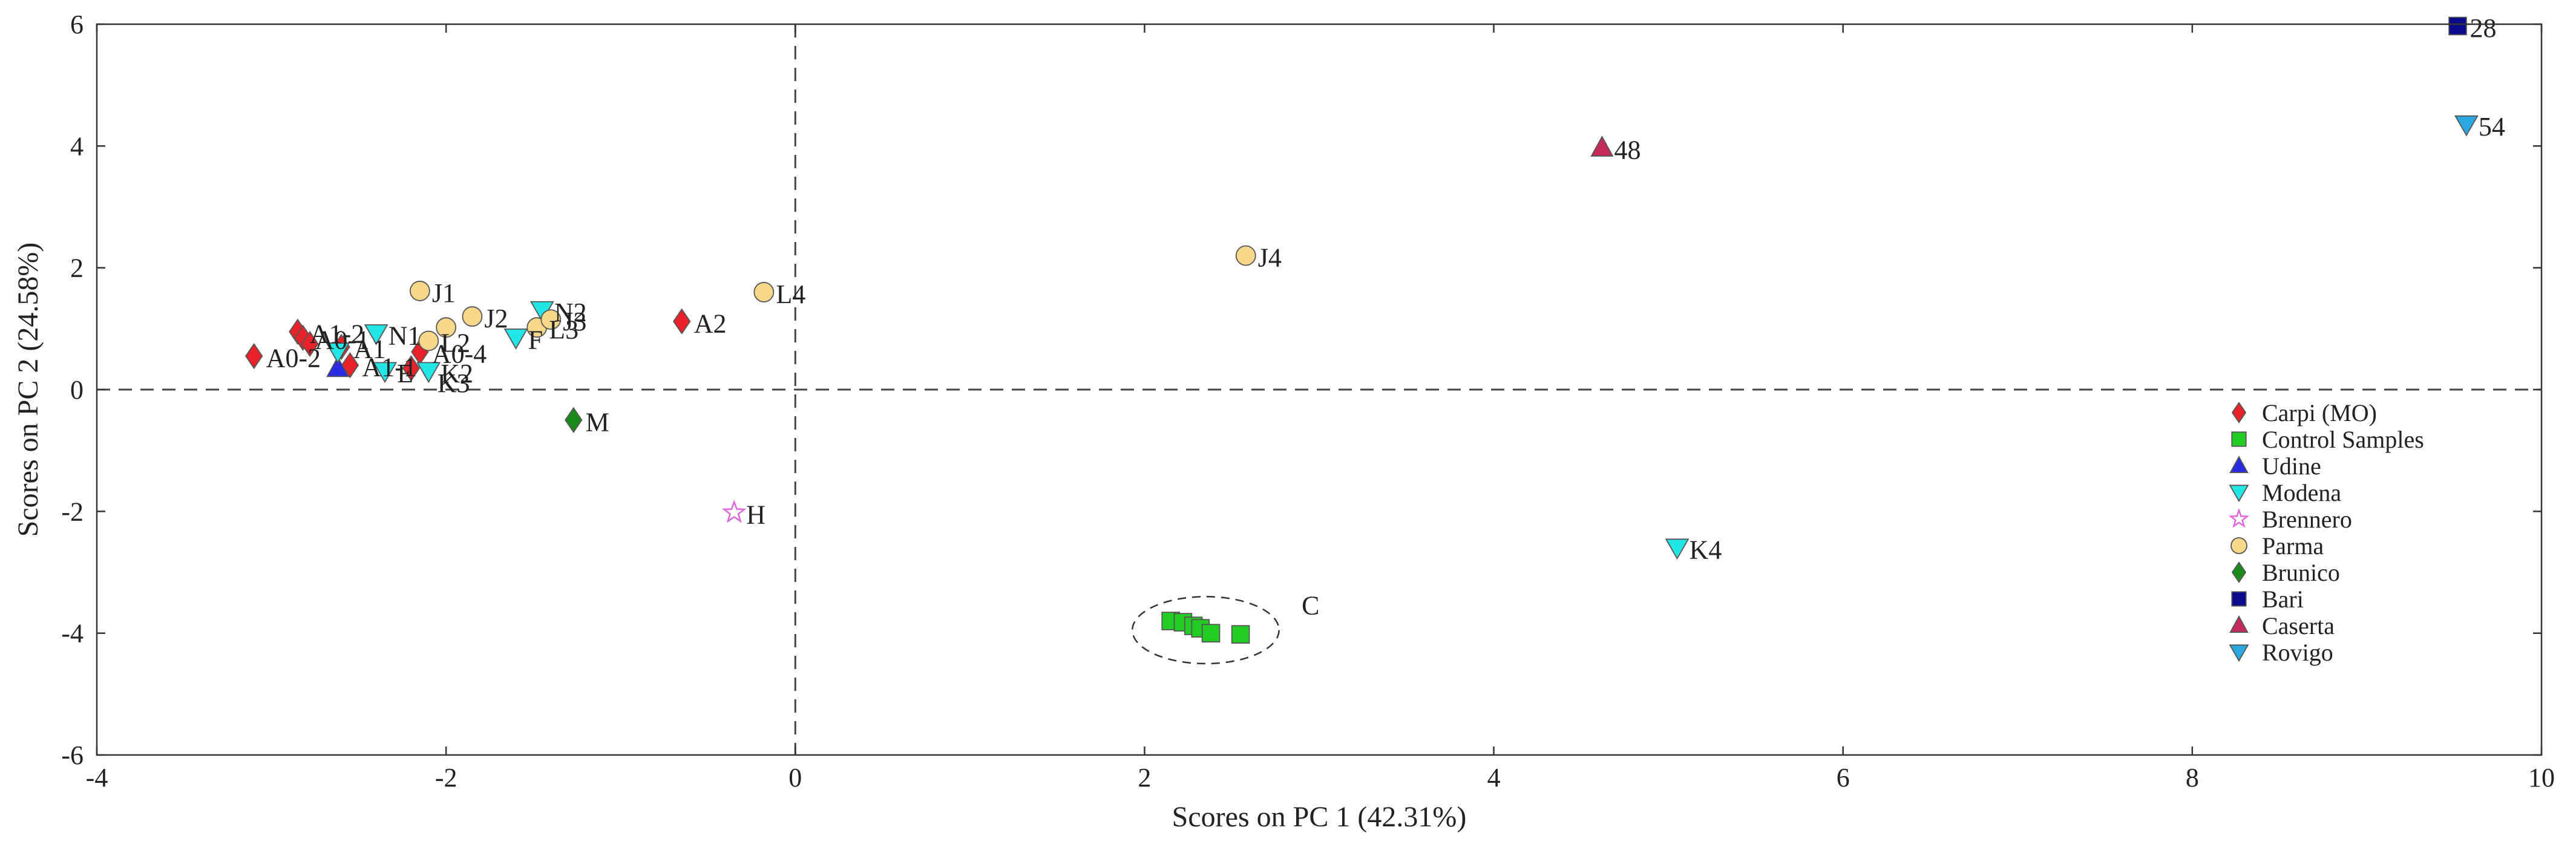 This screenshot has height=856, width=2576. Describe the element at coordinates (2466, 126) in the screenshot. I see `point-rovigo` at that location.